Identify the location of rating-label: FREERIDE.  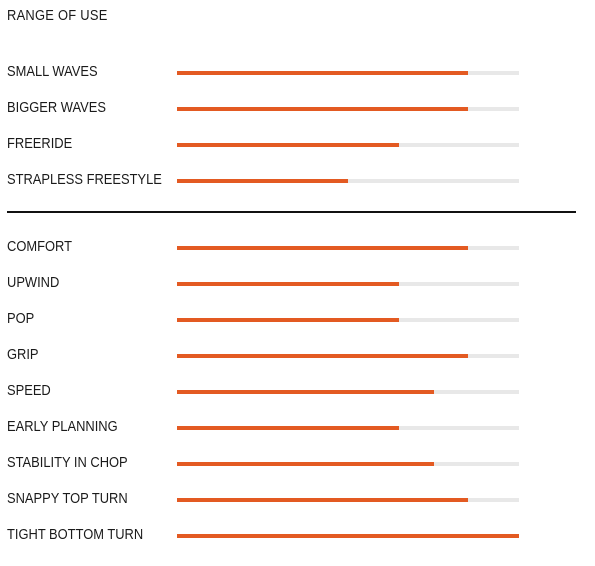
(40, 143).